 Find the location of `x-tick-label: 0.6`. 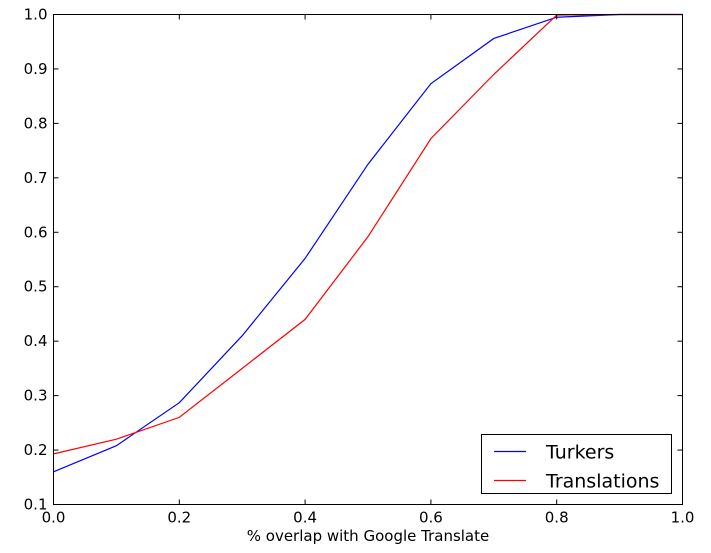

x-tick-label: 0.6 is located at coordinates (431, 518).